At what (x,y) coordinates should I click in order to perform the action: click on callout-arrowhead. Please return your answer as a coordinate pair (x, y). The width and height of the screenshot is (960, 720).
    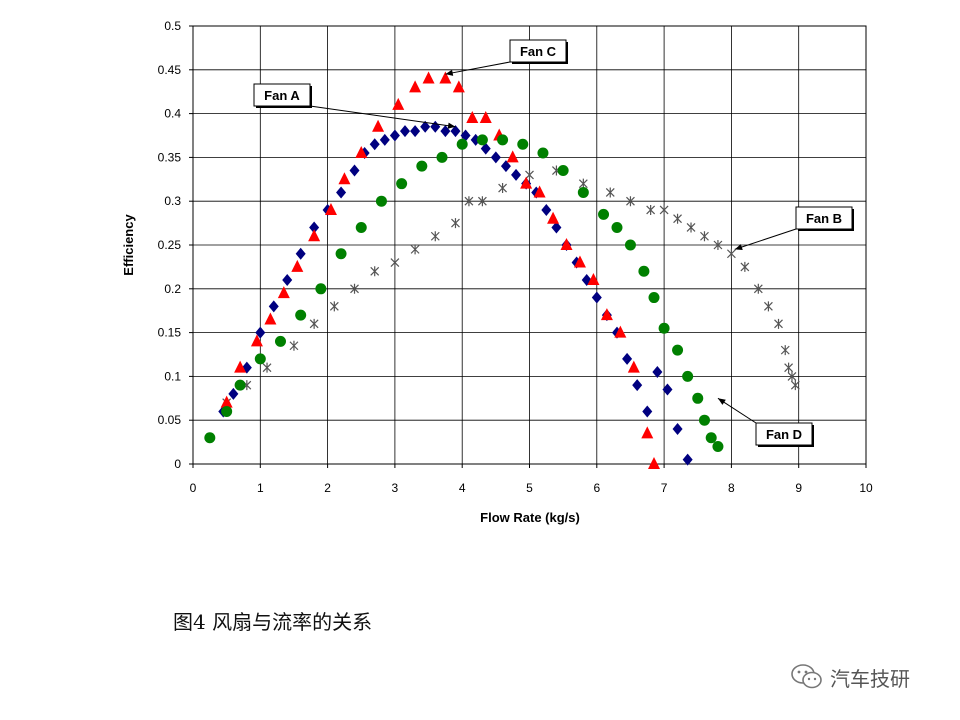
    Looking at the image, I should click on (451, 125).